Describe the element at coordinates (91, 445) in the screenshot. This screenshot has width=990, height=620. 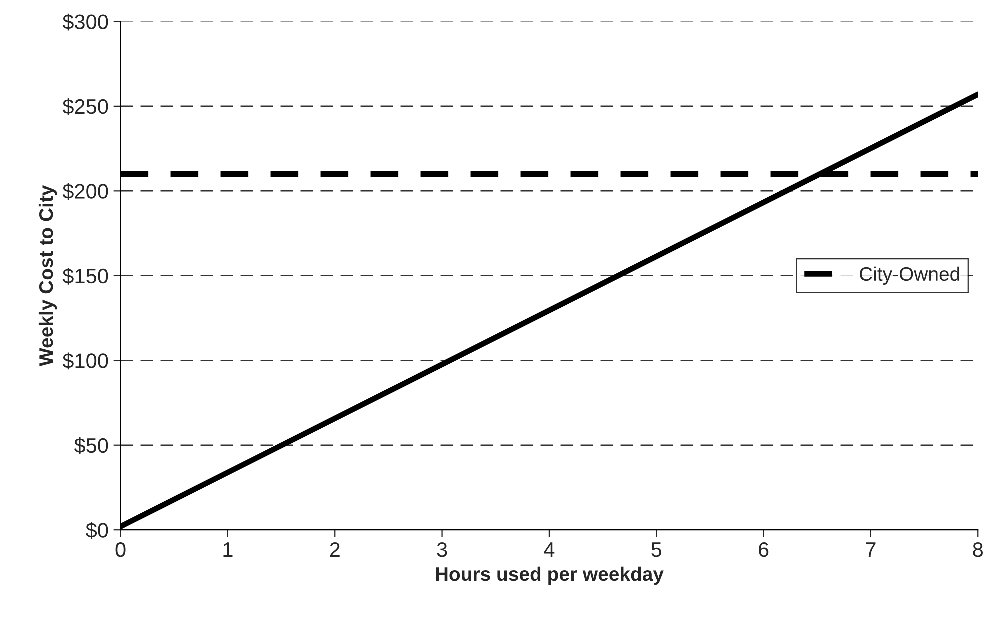
I see `y-tick-label: $50` at that location.